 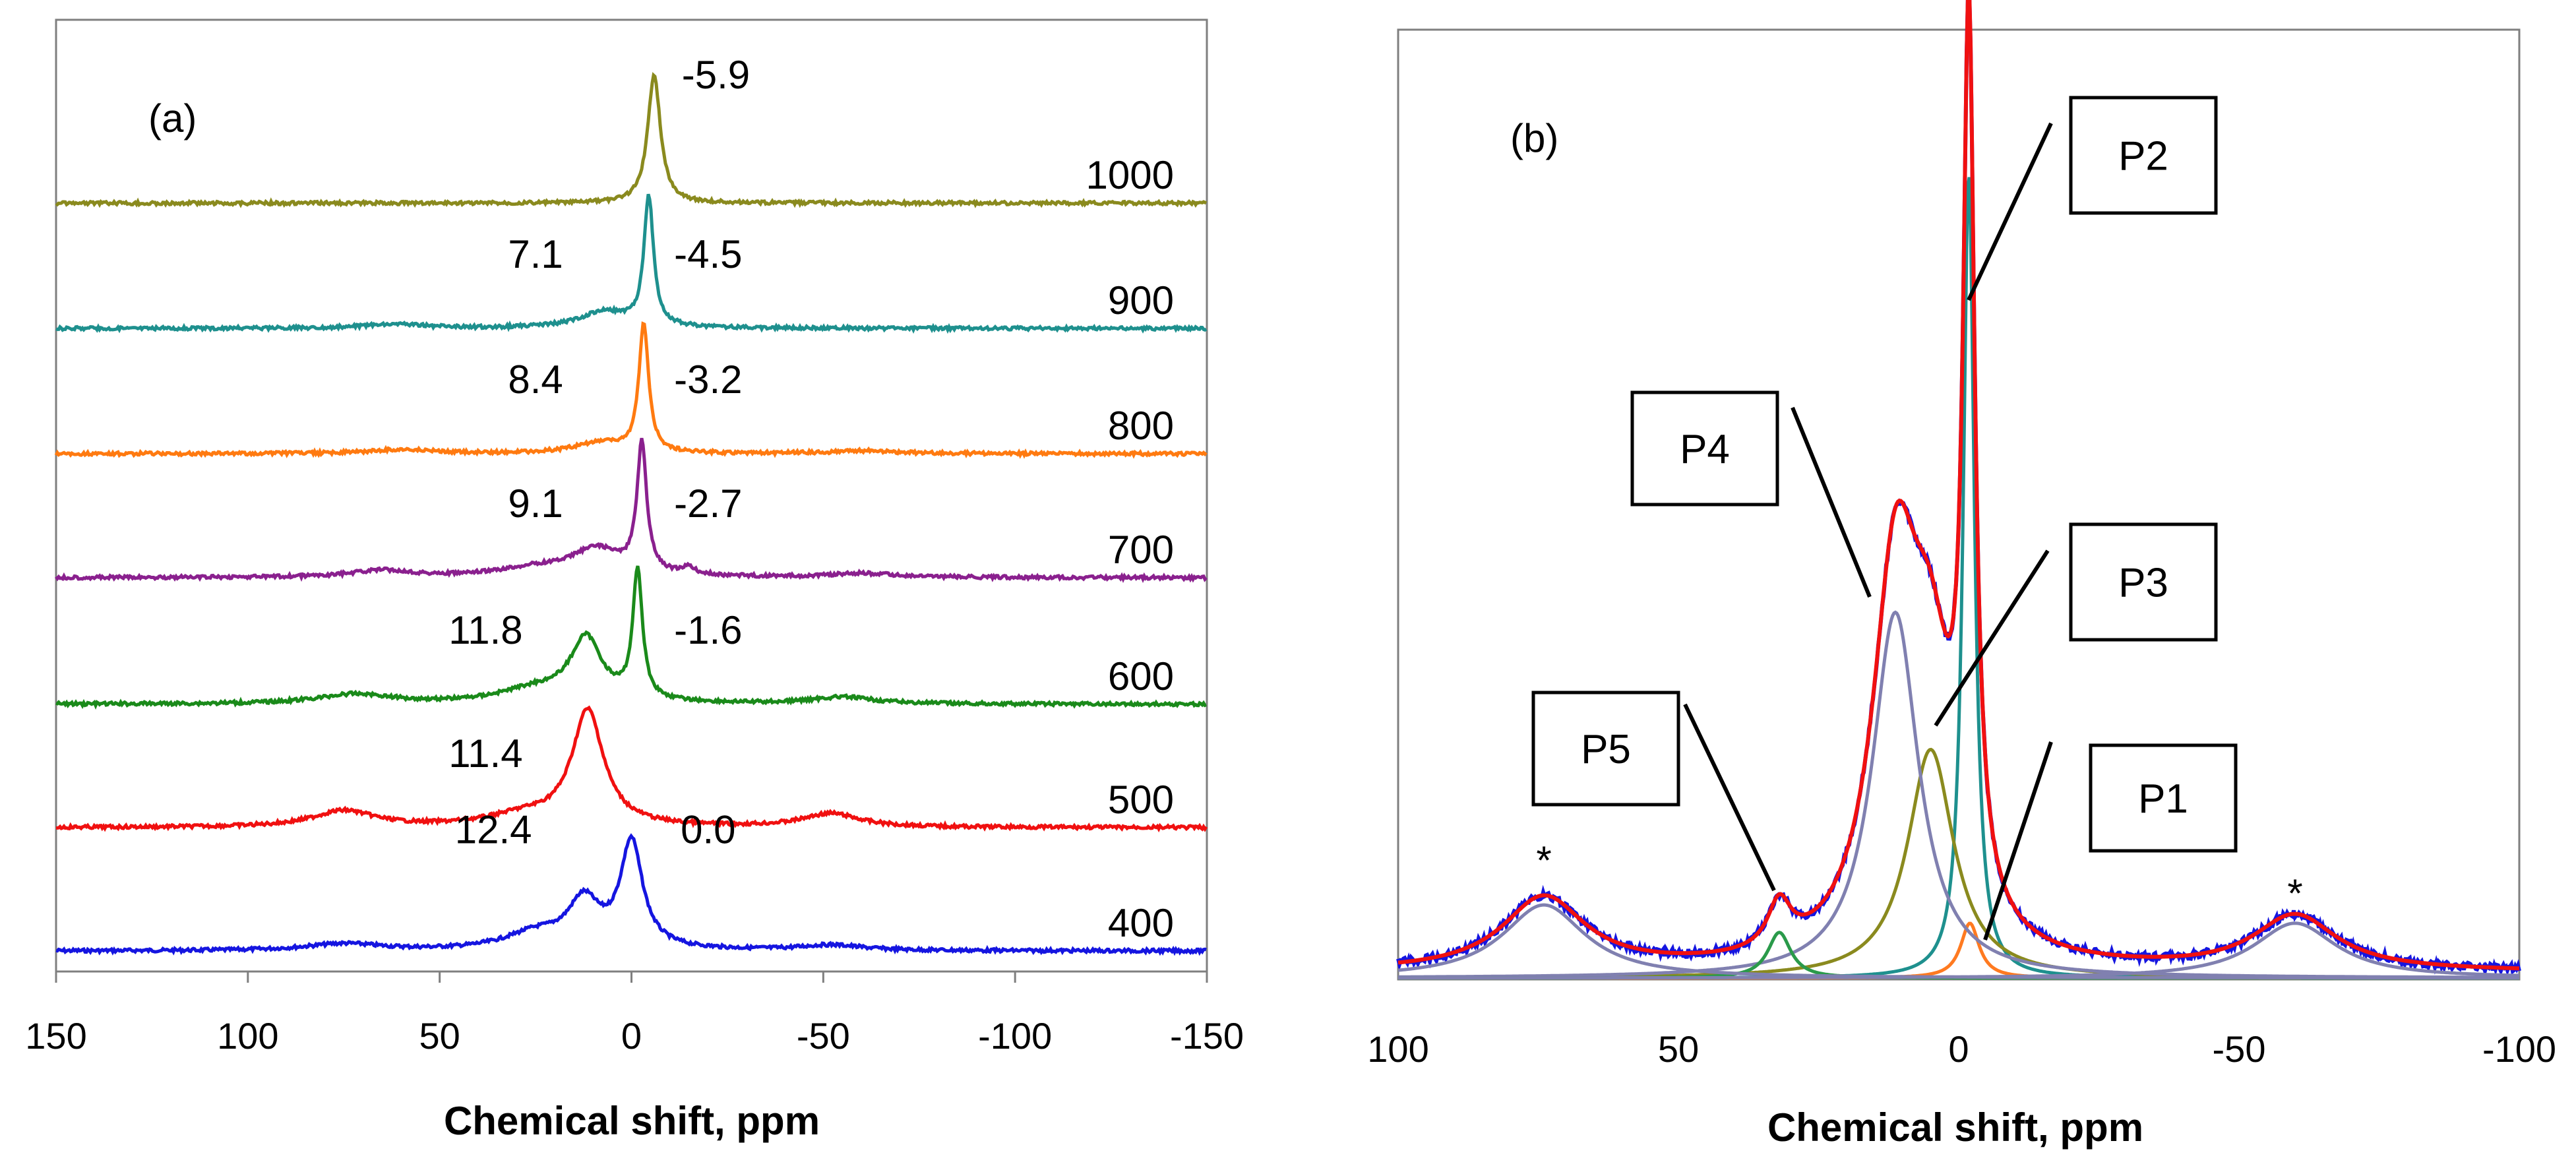 I want to click on label-text-P5: P5, so click(x=1606, y=749).